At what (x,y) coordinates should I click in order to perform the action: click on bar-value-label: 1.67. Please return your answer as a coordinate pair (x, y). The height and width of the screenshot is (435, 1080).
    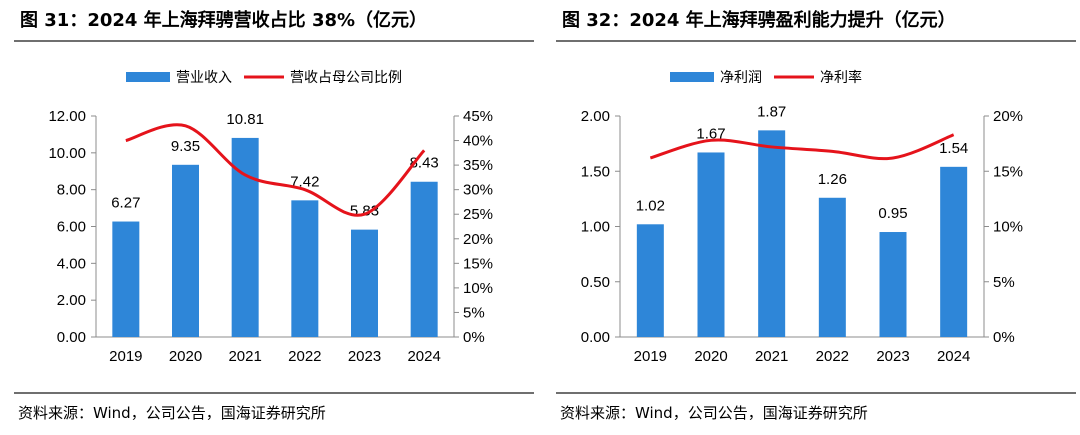
    Looking at the image, I should click on (710, 133).